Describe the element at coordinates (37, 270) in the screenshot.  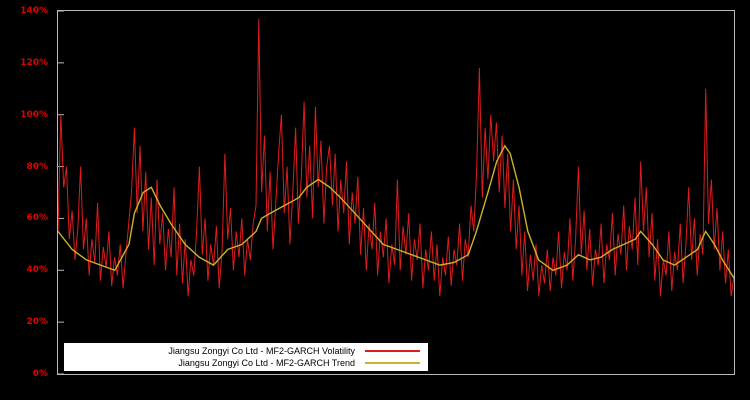
I see `y-tick-label: 40%` at that location.